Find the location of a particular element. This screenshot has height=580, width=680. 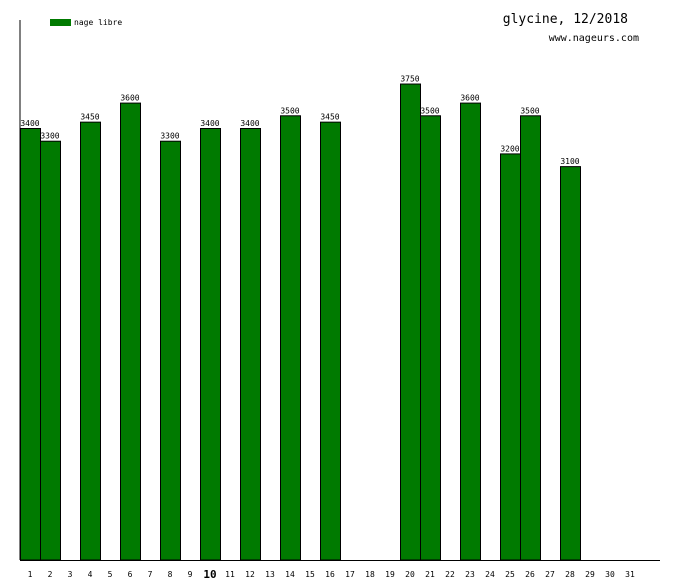

x-tick-label: 13 is located at coordinates (270, 574).